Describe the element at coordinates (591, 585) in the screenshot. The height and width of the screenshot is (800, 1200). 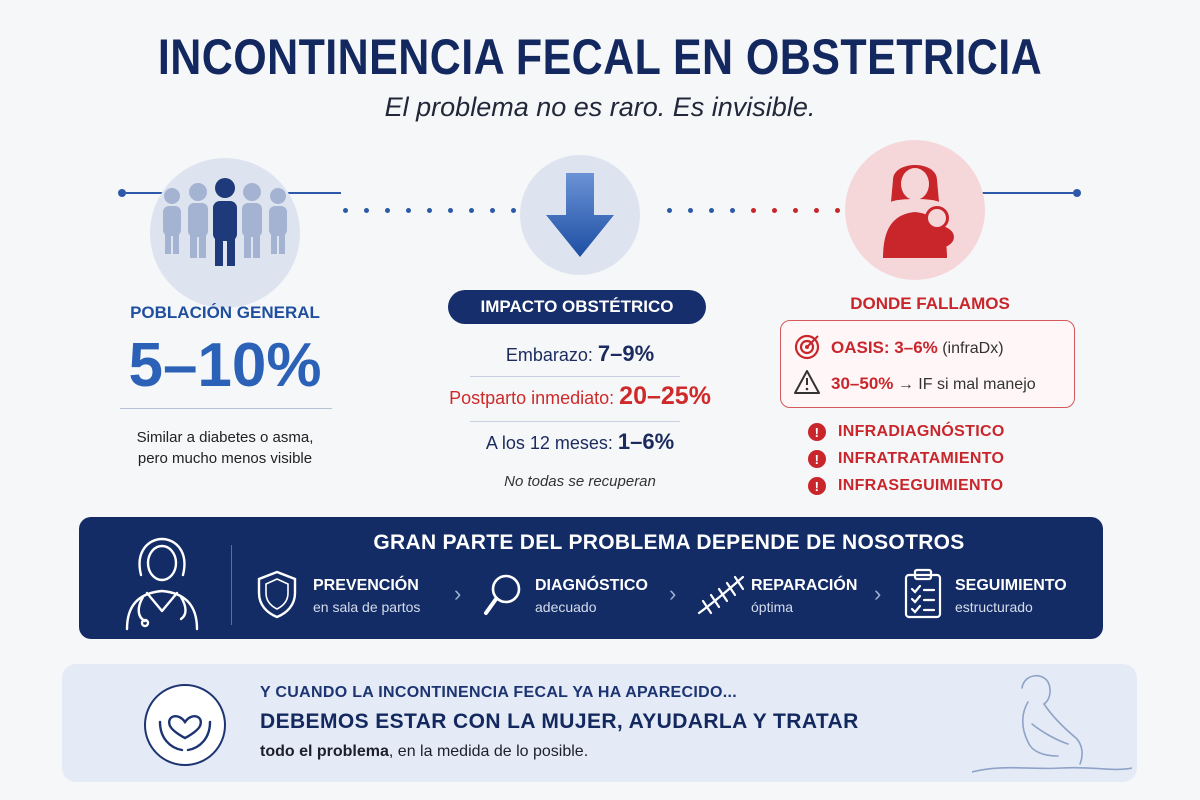
I see `step-title: DIAGNÓSTICO` at that location.